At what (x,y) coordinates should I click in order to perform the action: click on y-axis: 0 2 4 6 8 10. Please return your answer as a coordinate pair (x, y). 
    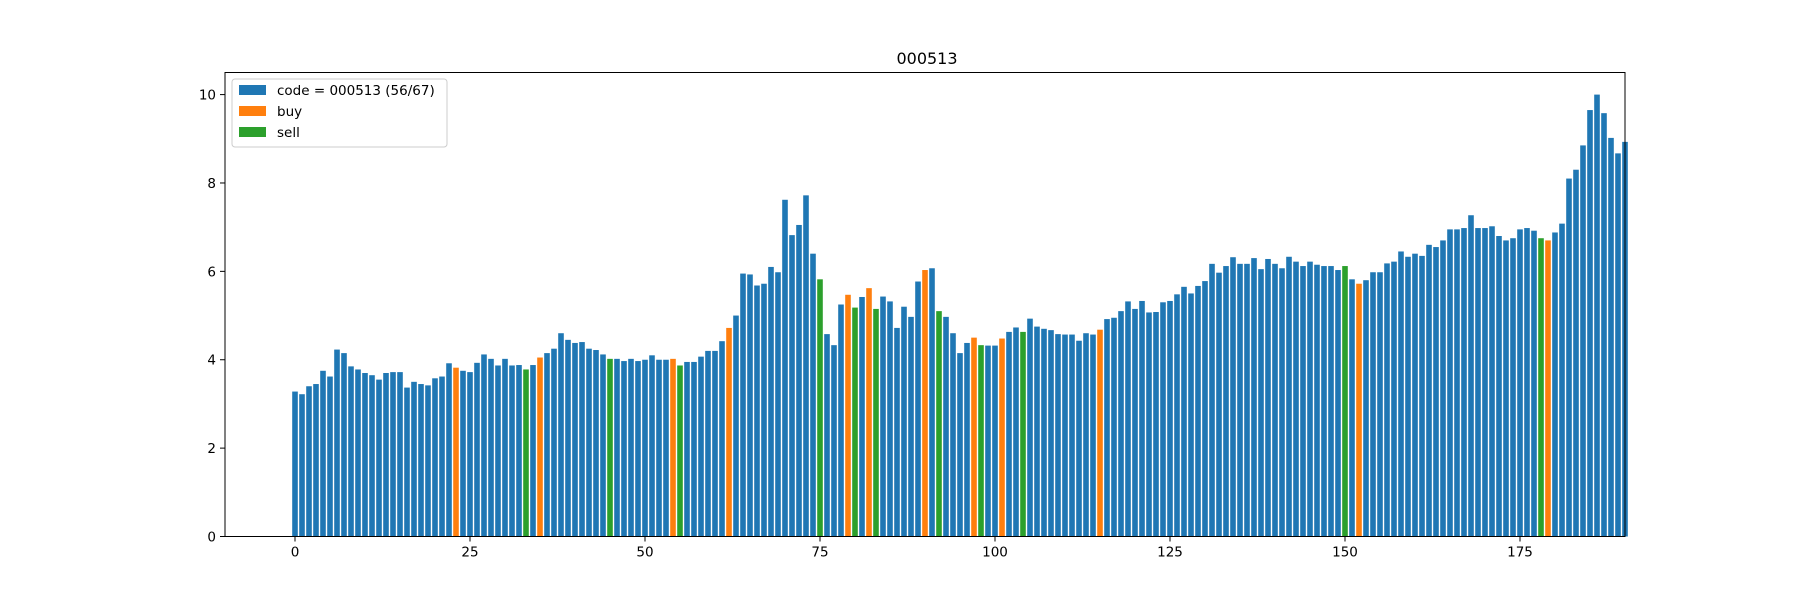
    Looking at the image, I should click on (212, 317).